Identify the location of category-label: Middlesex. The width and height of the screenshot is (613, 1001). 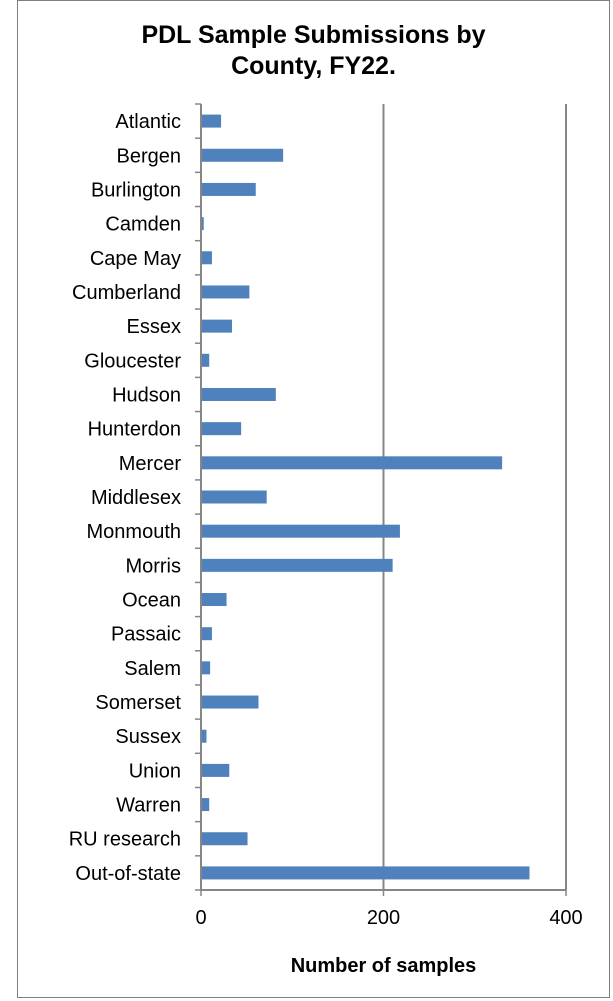
(136, 498).